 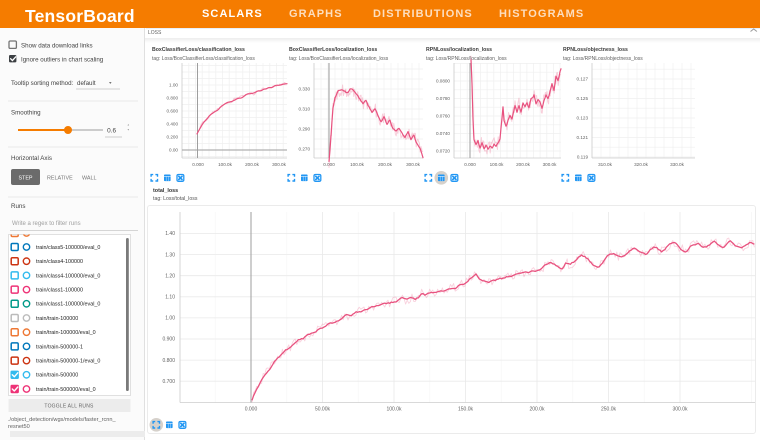 What do you see at coordinates (89, 179) in the screenshot?
I see `svg-text: WALL` at bounding box center [89, 179].